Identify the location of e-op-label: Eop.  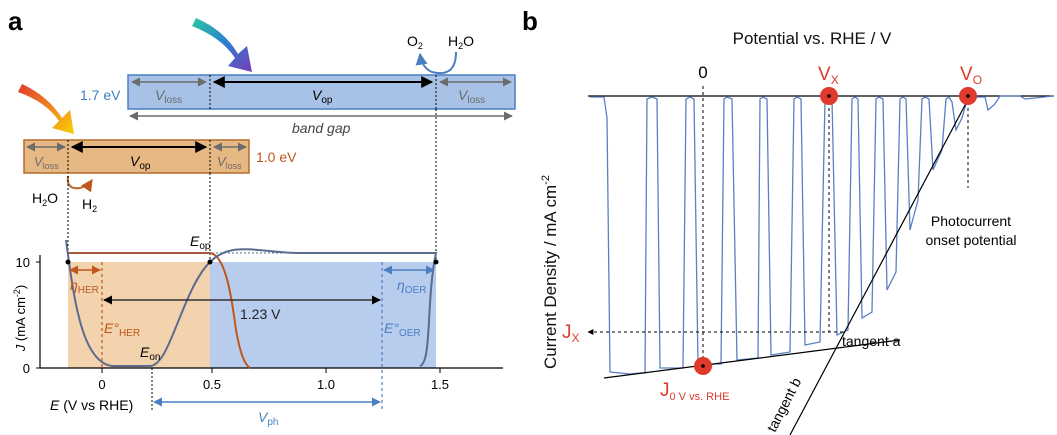
(200, 242).